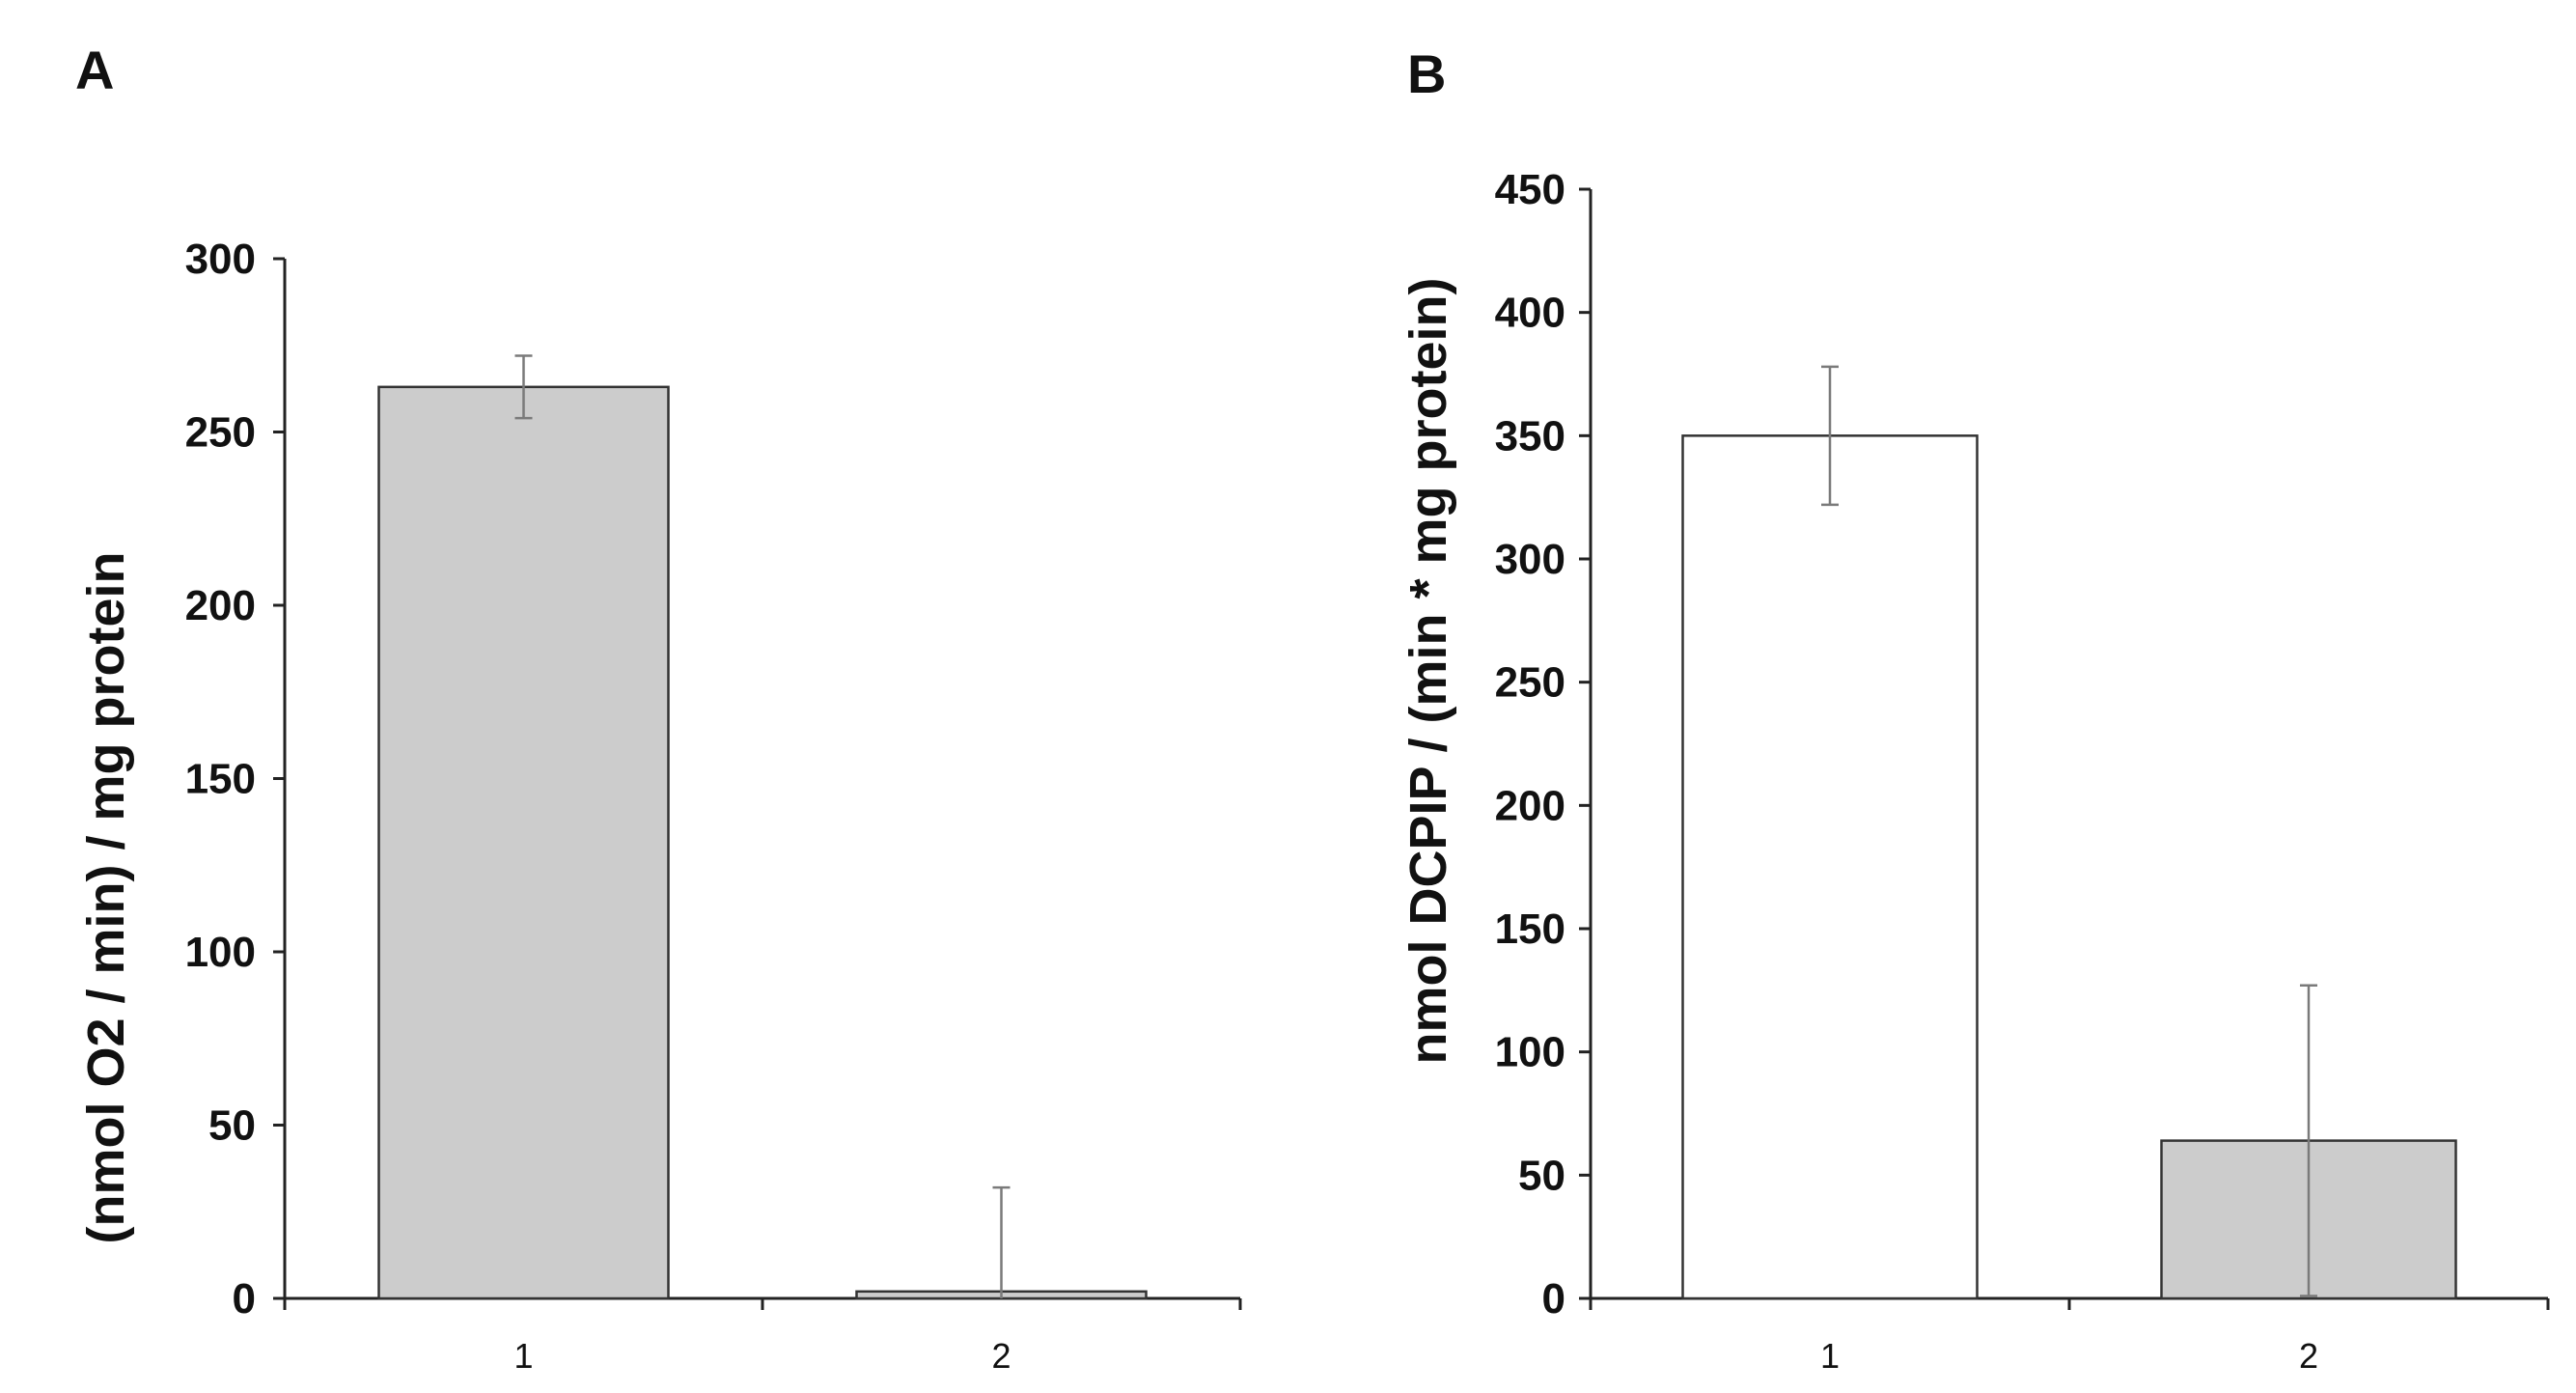 The width and height of the screenshot is (2576, 1393). What do you see at coordinates (1428, 670) in the screenshot?
I see `panel-b-y-axis-label: nmol DCPIP / (min * mg protein)` at bounding box center [1428, 670].